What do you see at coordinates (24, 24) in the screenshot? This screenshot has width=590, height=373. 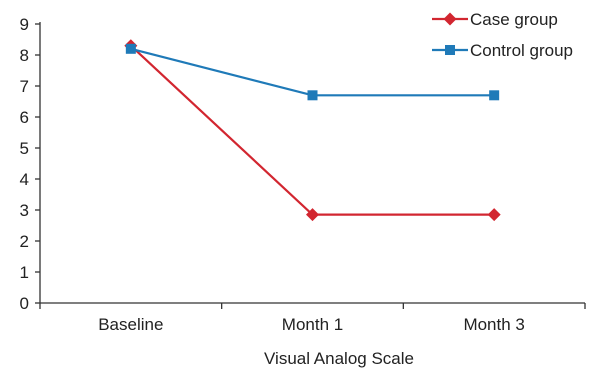 I see `y-tick-label: 9` at bounding box center [24, 24].